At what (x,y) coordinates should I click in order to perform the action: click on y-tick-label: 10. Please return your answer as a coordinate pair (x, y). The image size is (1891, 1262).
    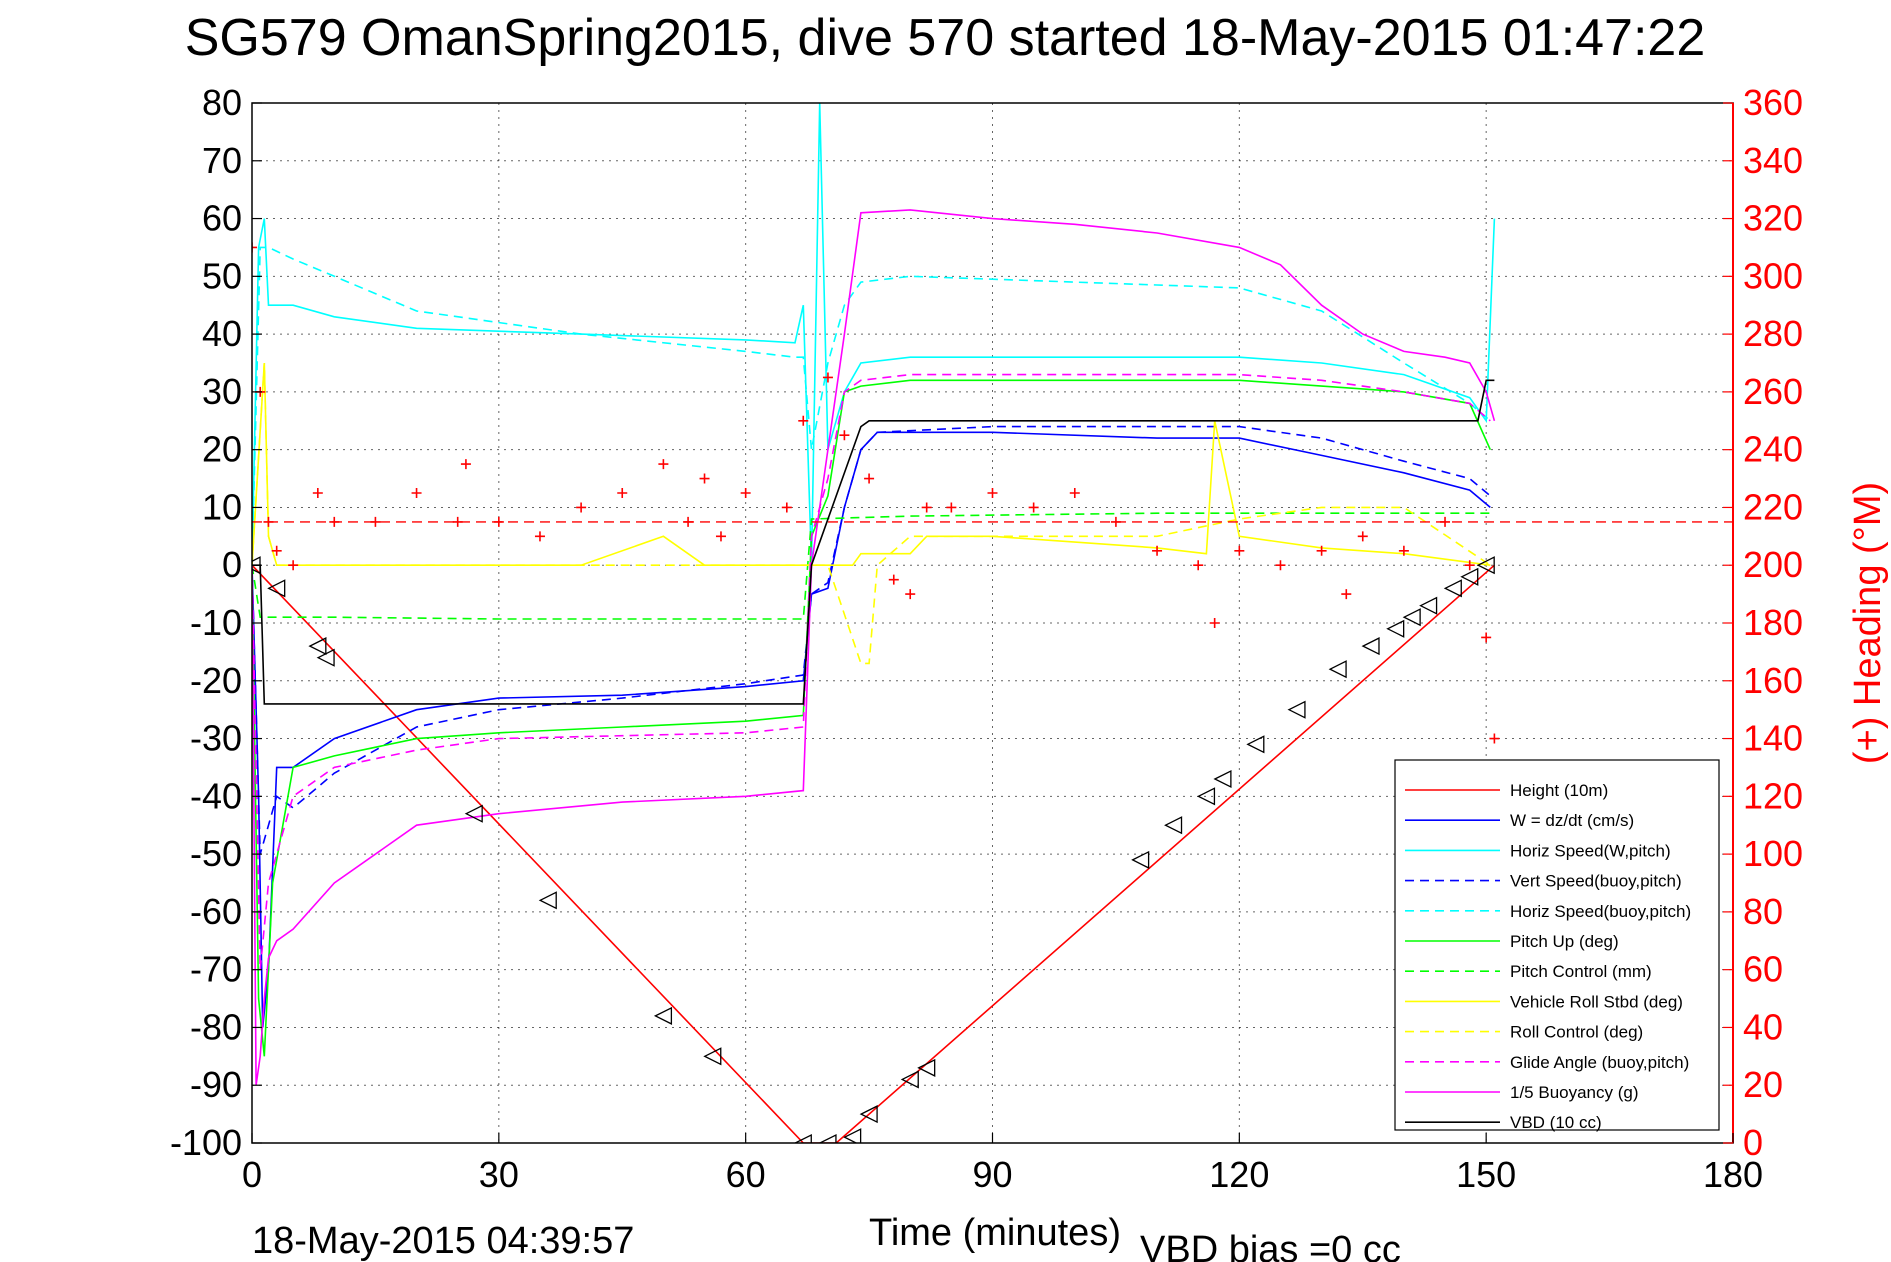
    Looking at the image, I should click on (222, 506).